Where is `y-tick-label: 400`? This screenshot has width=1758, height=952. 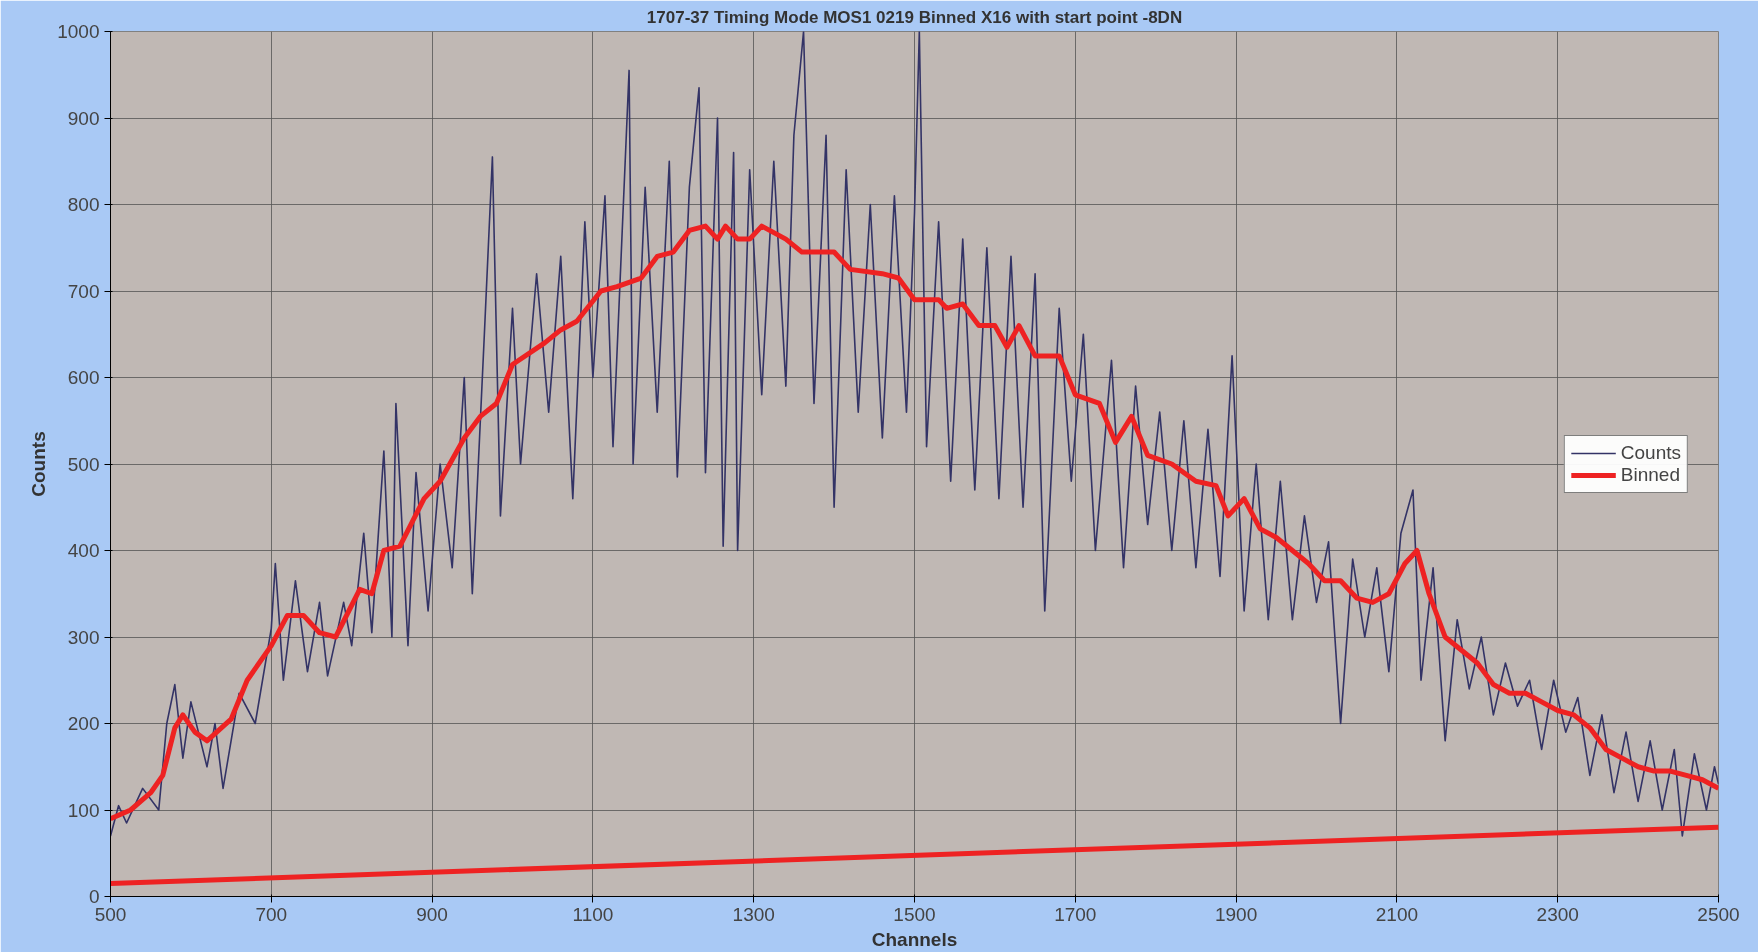
y-tick-label: 400 is located at coordinates (83, 550).